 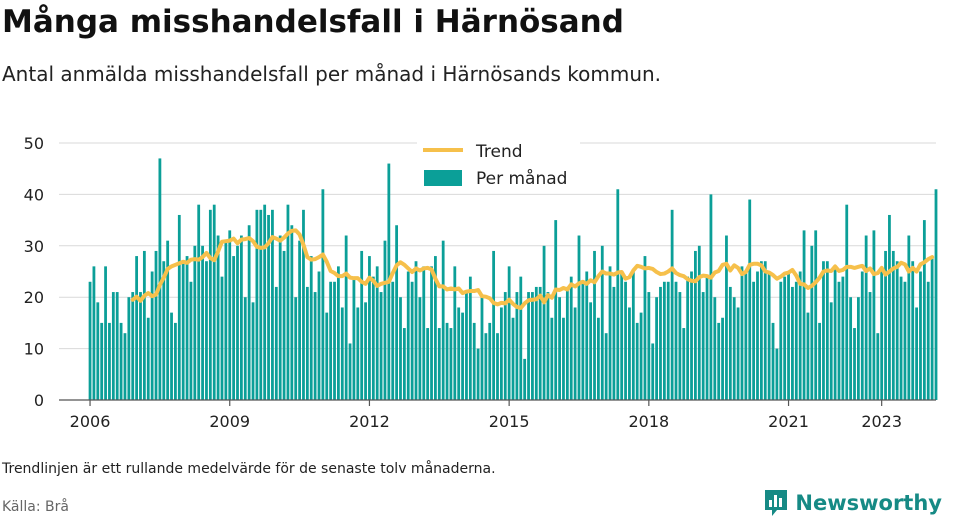 What do you see at coordinates (443, 178) in the screenshot?
I see `legend-bar-swatch` at bounding box center [443, 178].